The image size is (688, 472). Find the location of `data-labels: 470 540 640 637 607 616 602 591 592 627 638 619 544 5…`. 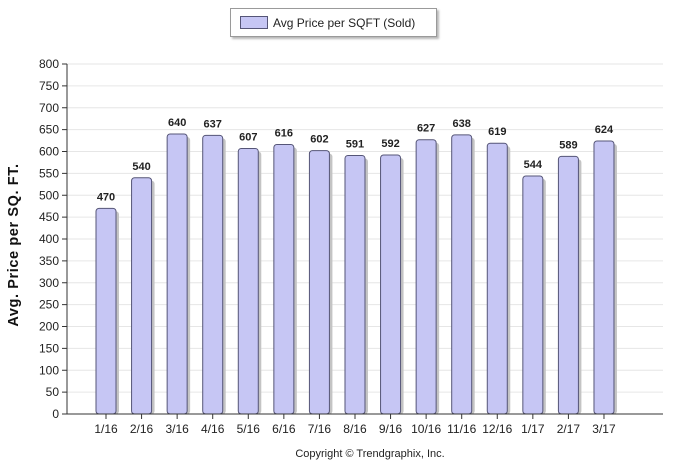

data-labels: 470 540 640 637 607 616 602 591 592 627 638 619 544 5… is located at coordinates (355, 160).